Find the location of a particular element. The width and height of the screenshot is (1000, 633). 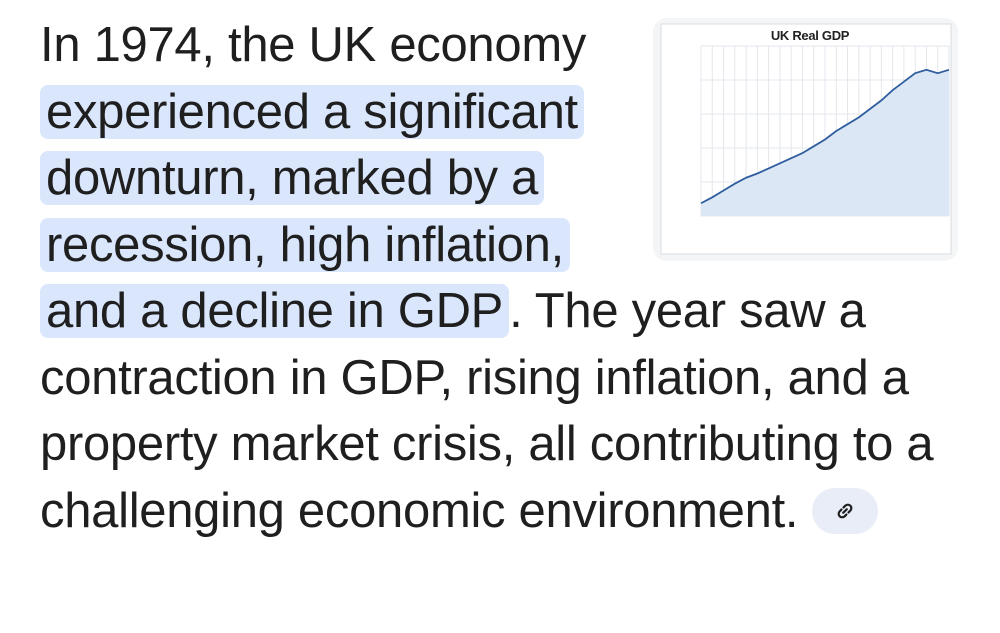

uk-gdp-chart-thumbnail: UK Real GDP is located at coordinates (805, 139).